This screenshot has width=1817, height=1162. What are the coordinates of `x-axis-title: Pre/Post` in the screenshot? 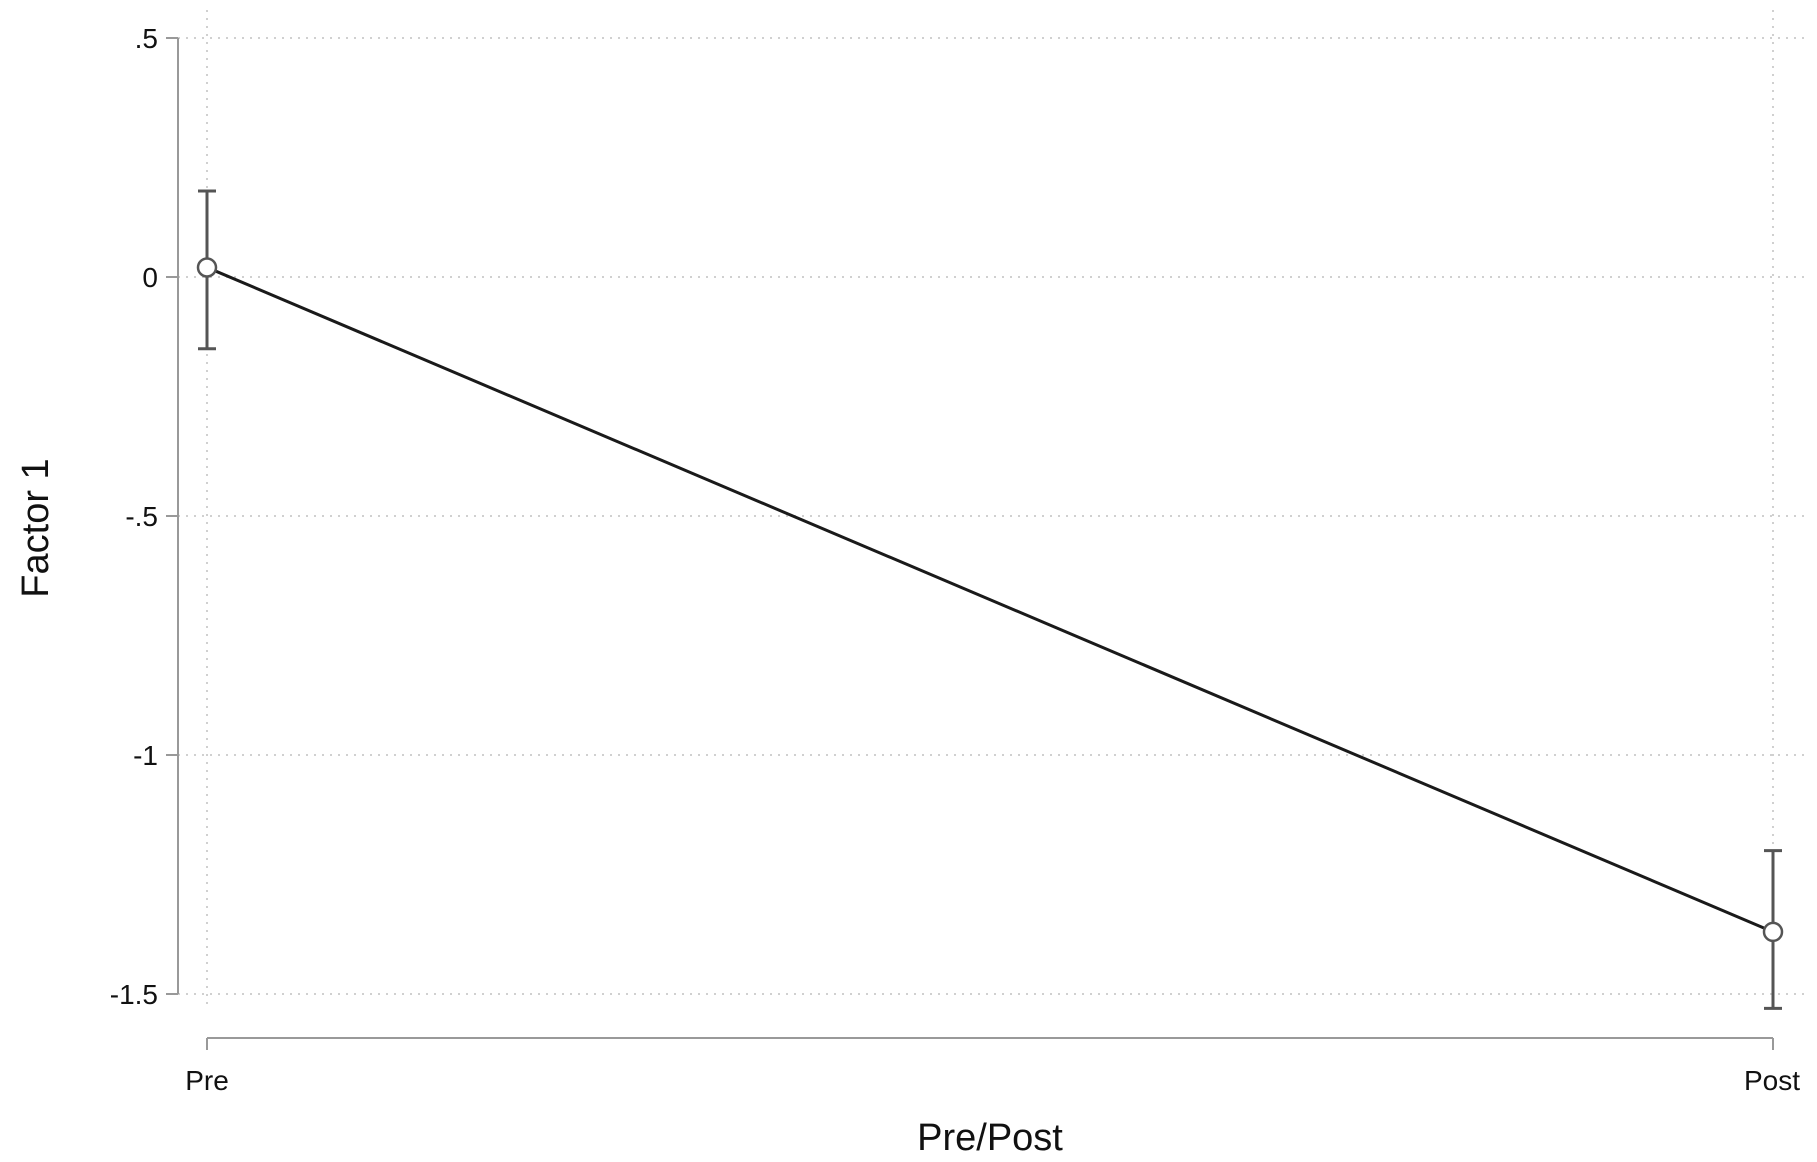 It's located at (990, 1138).